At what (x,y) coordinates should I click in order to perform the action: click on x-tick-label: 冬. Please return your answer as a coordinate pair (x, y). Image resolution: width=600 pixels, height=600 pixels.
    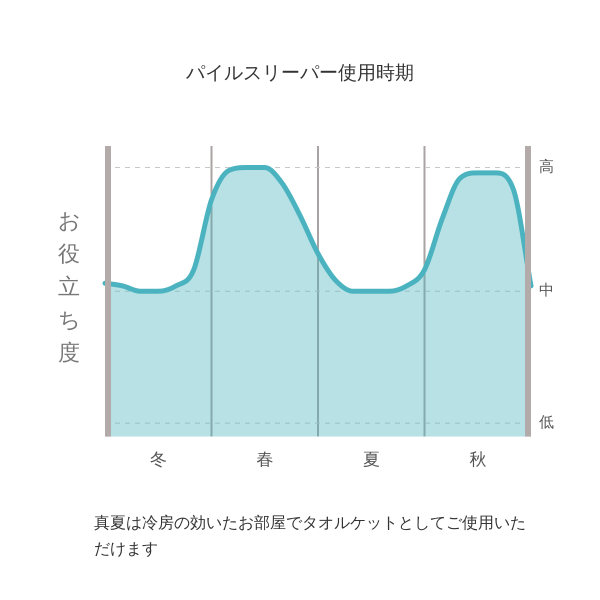
    Looking at the image, I should click on (158, 460).